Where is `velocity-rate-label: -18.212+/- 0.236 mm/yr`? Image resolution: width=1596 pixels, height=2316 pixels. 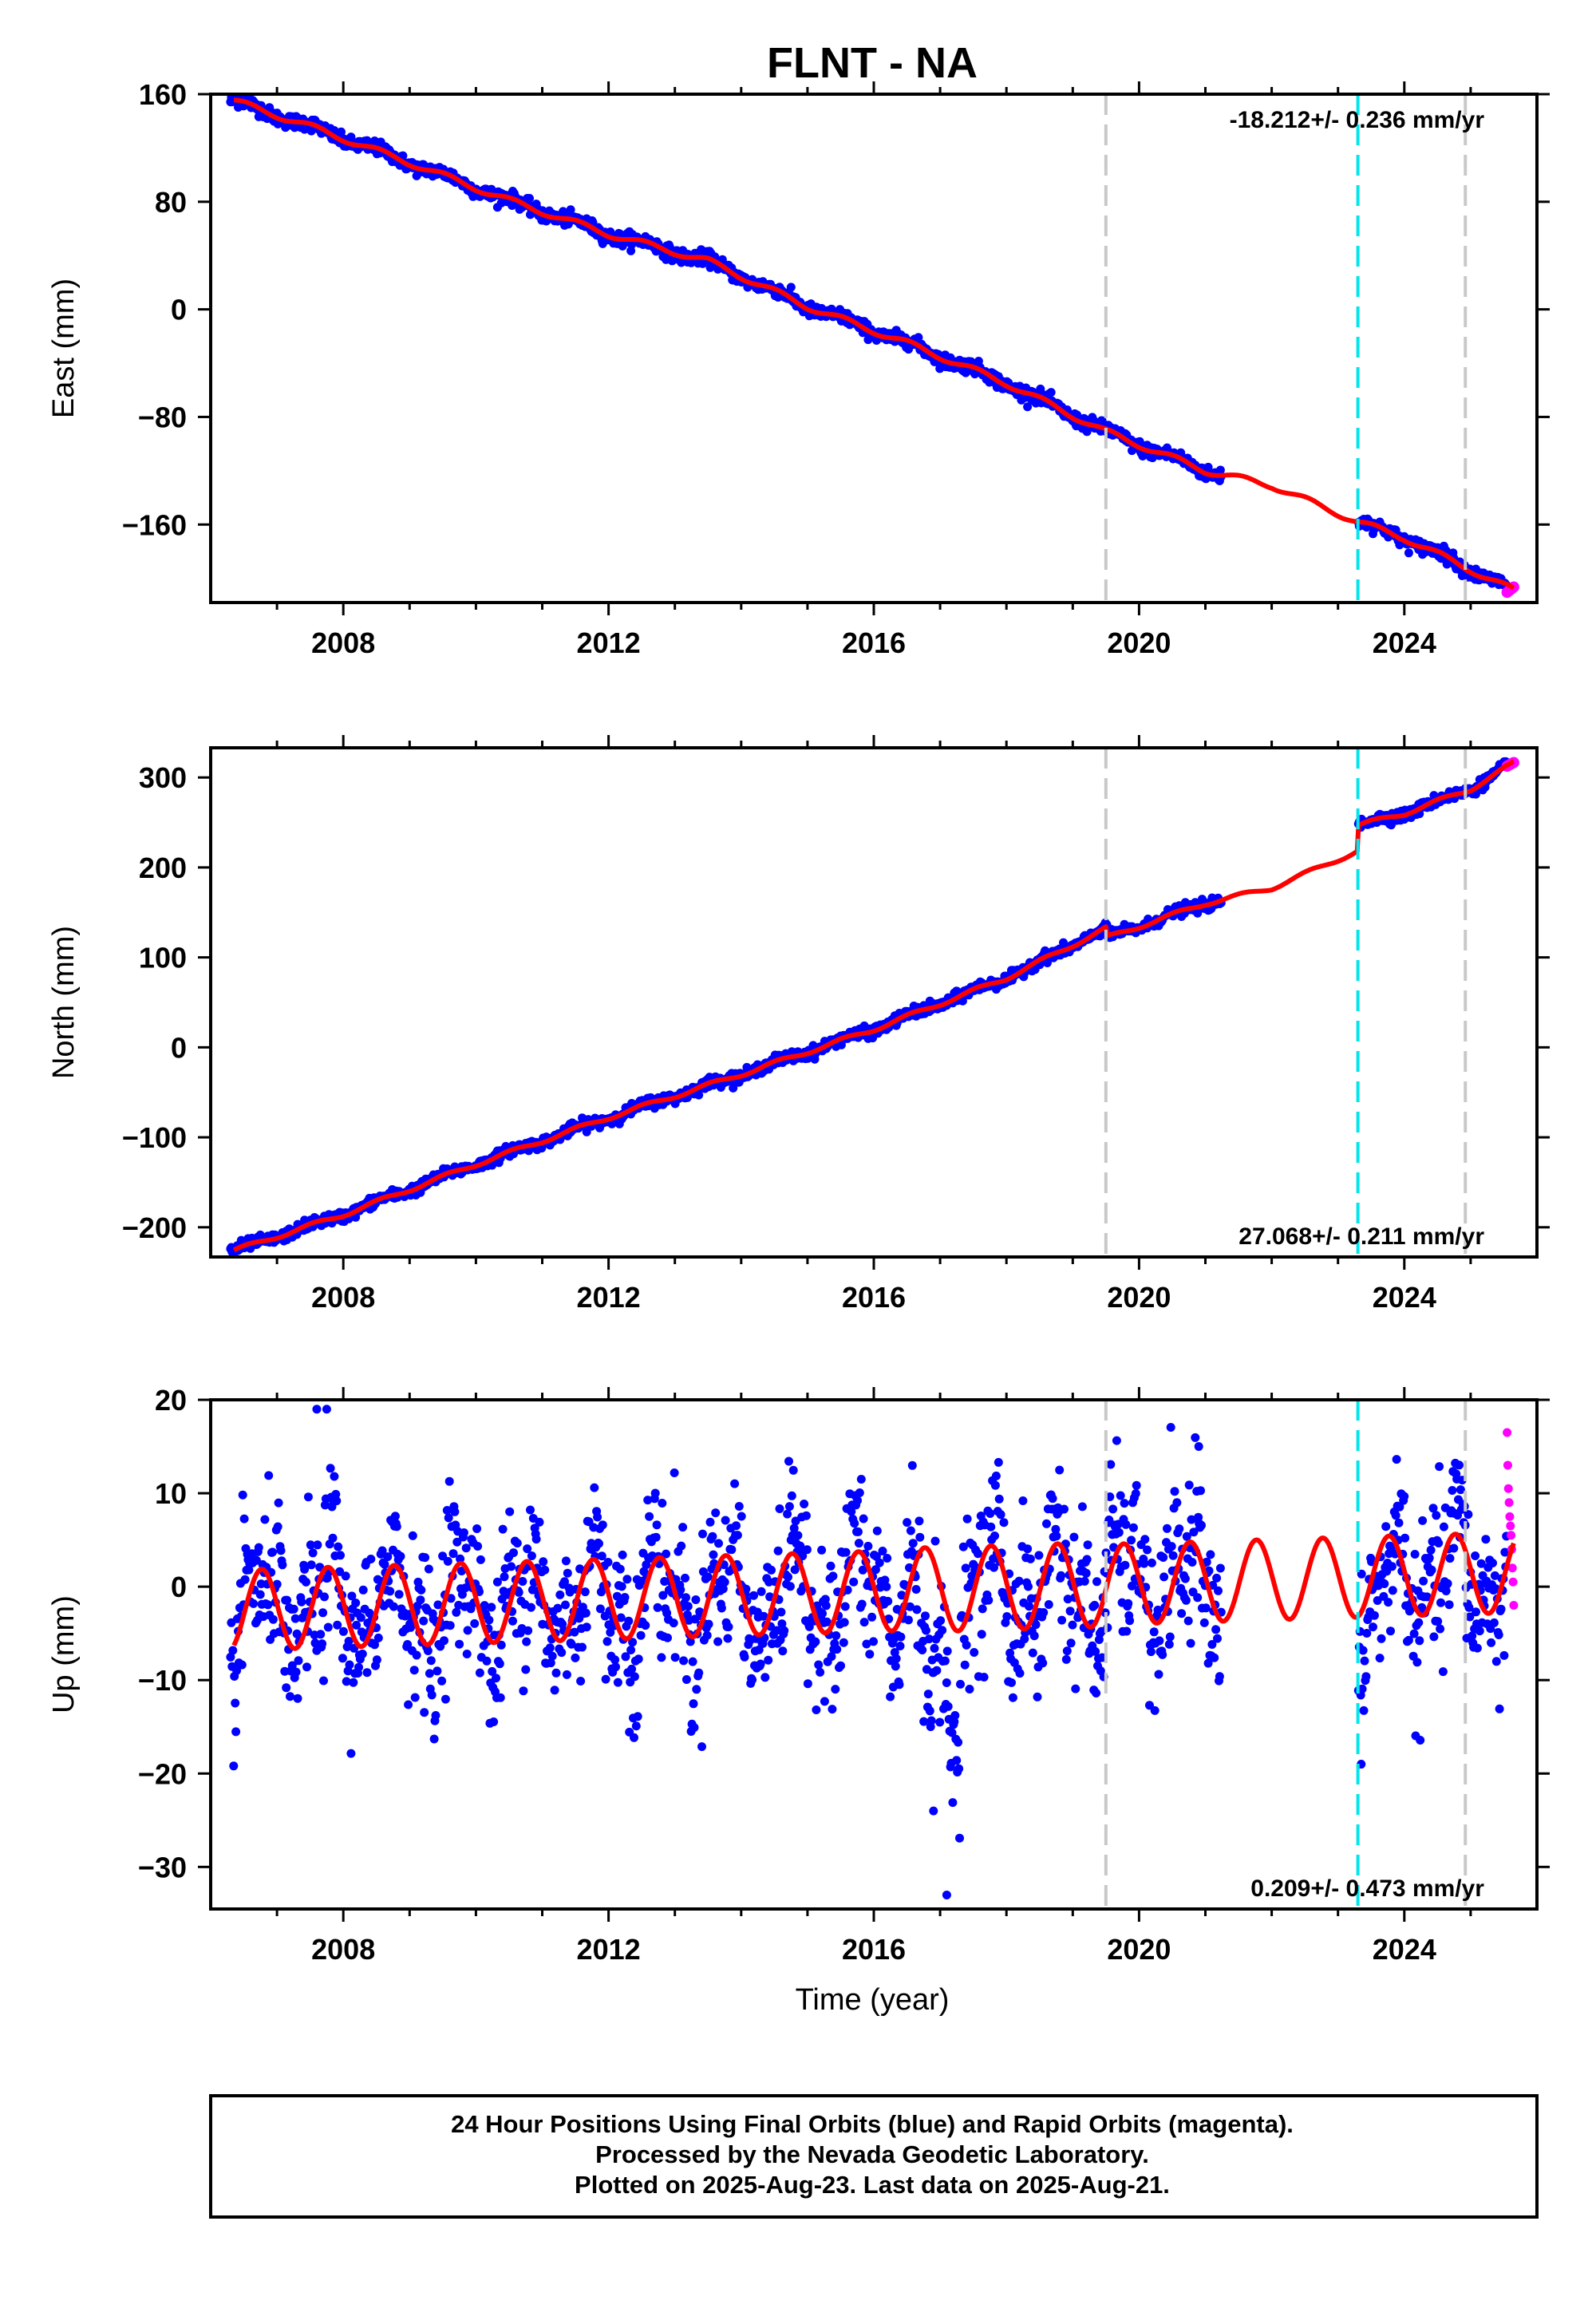 velocity-rate-label: -18.212+/- 0.236 mm/yr is located at coordinates (1357, 120).